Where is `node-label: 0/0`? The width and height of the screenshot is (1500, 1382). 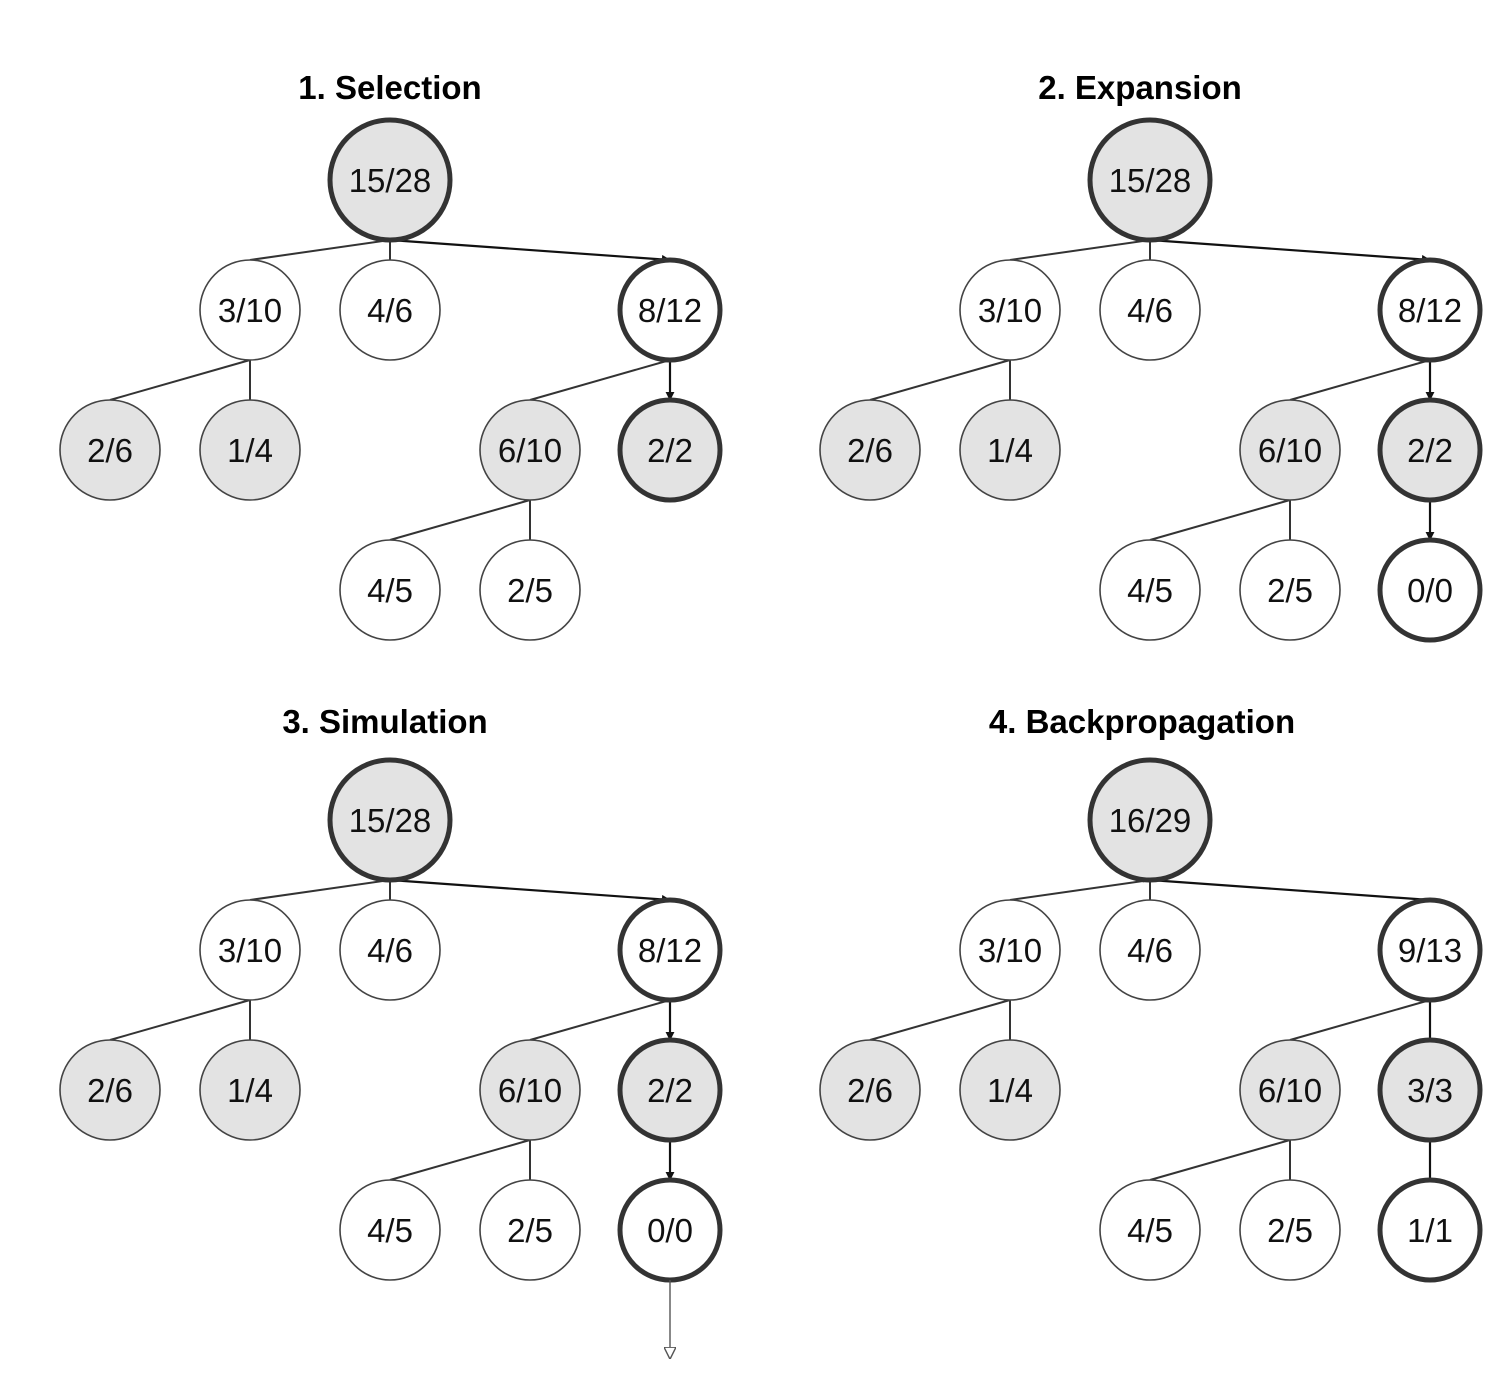
node-label: 0/0 is located at coordinates (1430, 590).